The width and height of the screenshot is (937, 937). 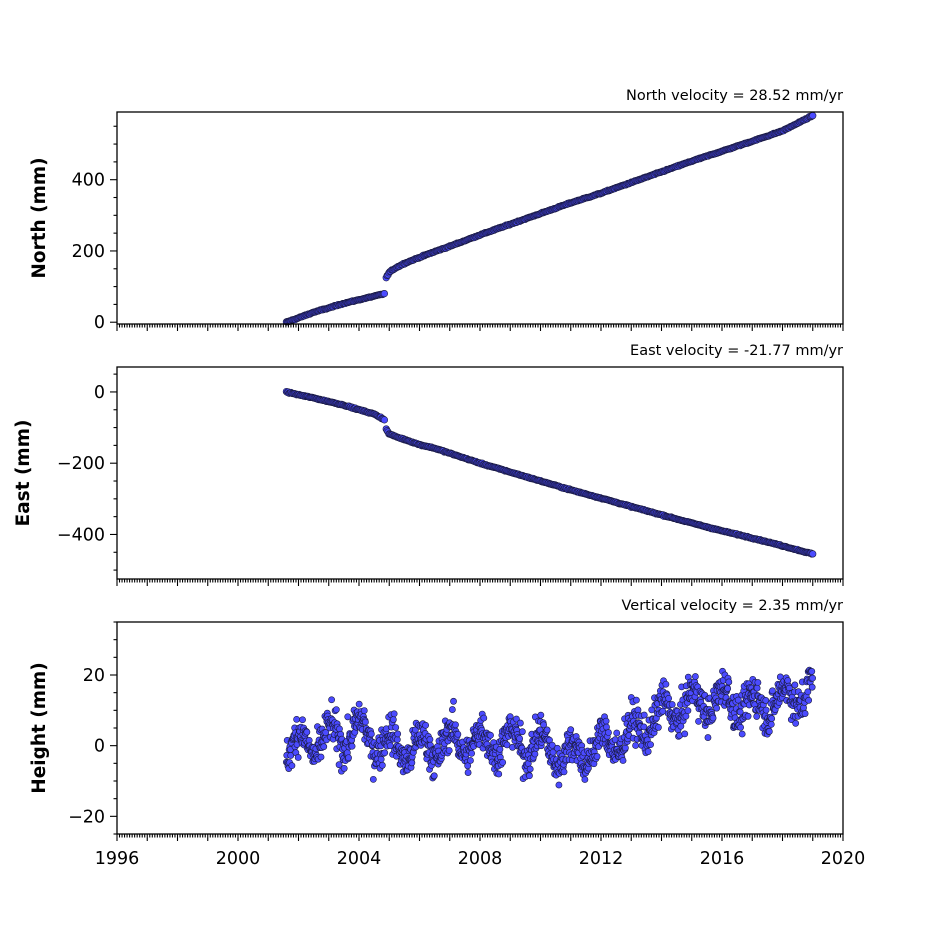 I want to click on north-x-ticks, so click(x=480, y=327).